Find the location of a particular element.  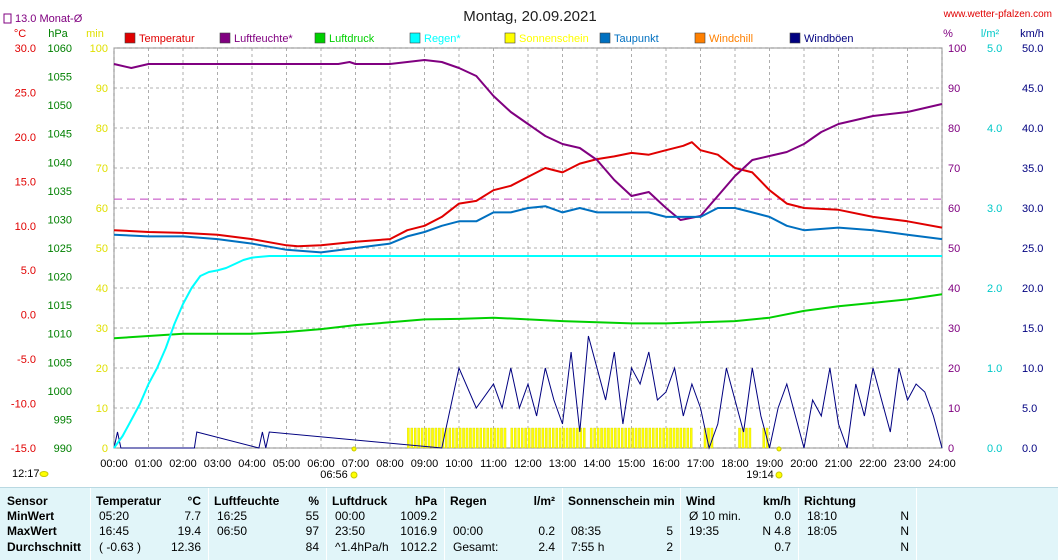

axis-unit-percent: % is located at coordinates (948, 34).